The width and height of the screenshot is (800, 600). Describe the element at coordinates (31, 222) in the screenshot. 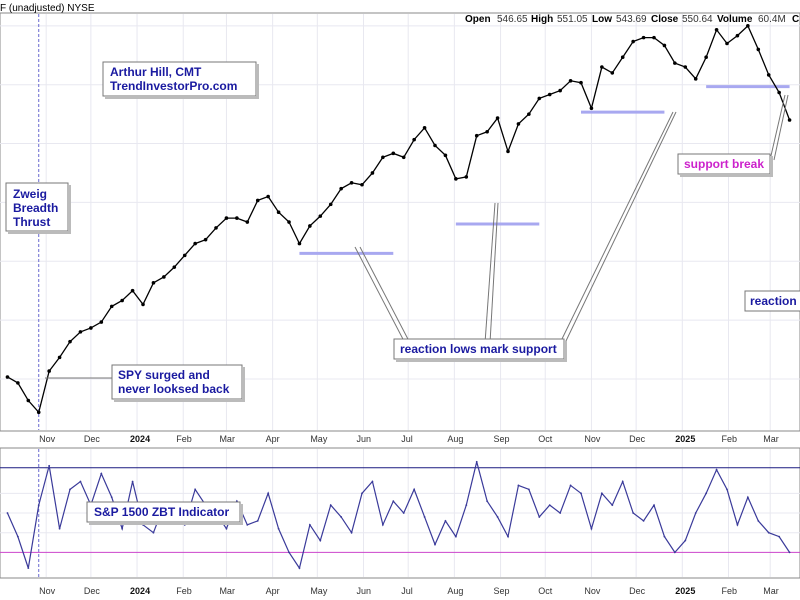

I see `zweig-line-3: Thrust` at that location.